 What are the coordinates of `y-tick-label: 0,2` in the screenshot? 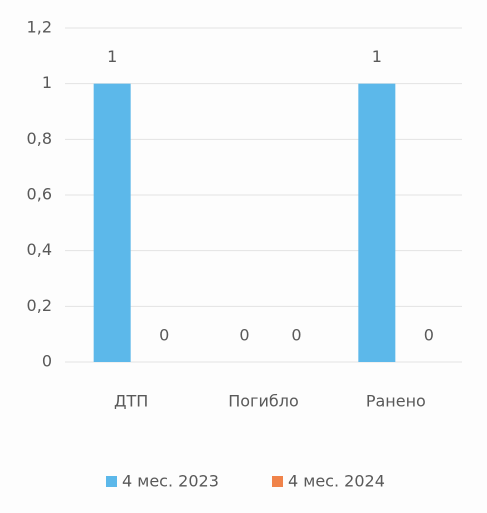 It's located at (39, 305).